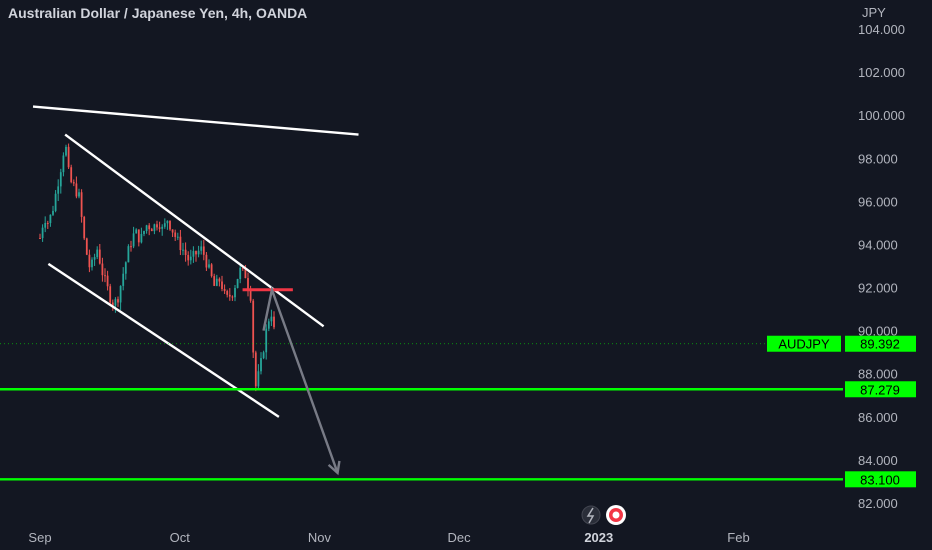  I want to click on level-price-label: 87.279, so click(880, 389).